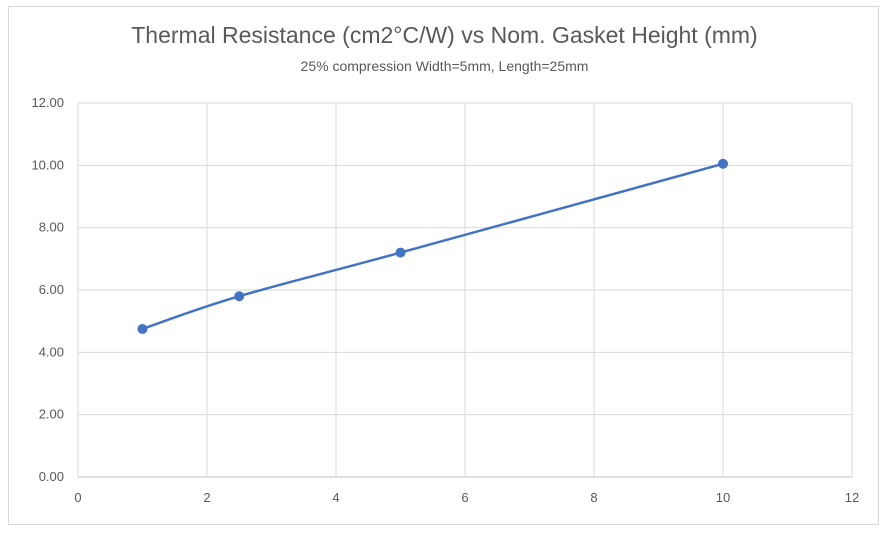 Image resolution: width=889 pixels, height=534 pixels. I want to click on x-axis-ticks: 0 2 4 6 8 10 12, so click(466, 497).